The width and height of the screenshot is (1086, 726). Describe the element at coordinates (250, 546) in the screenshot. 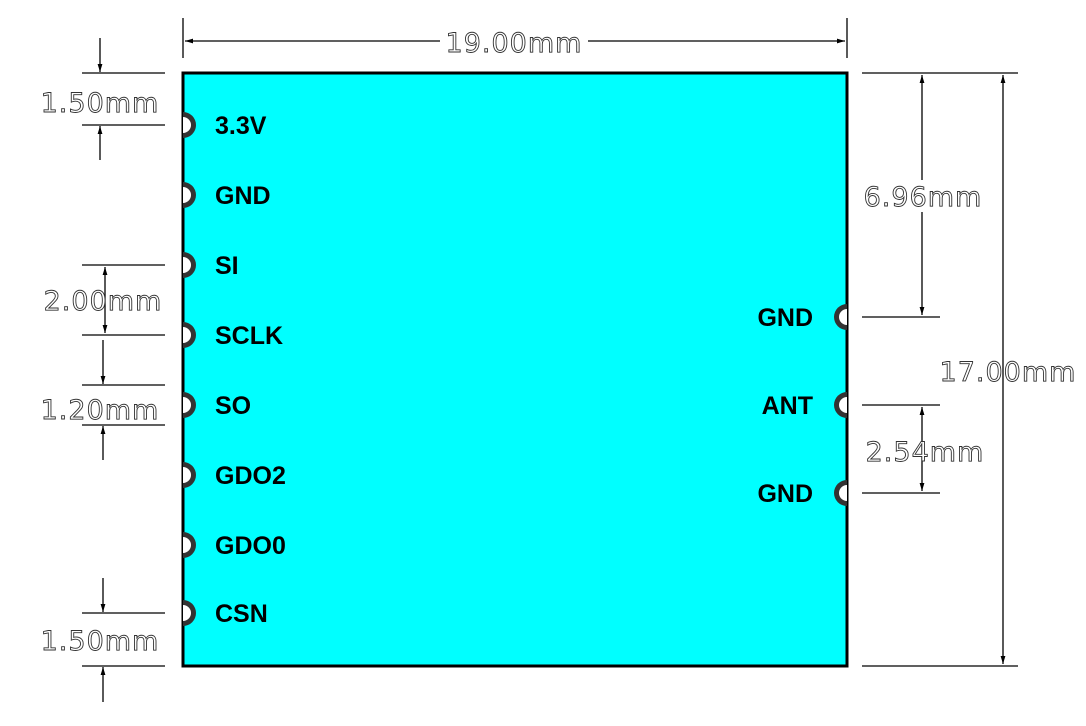

I see `pin-label: GDO0` at that location.